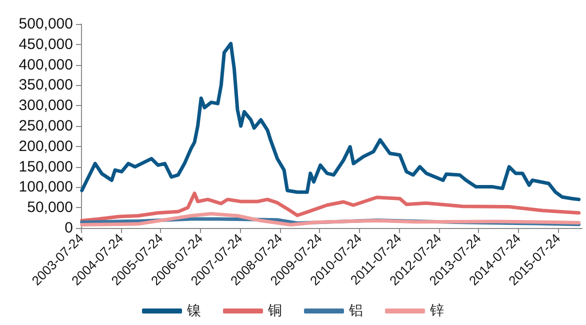  I want to click on y-tick-label: 0, so click(68, 228).